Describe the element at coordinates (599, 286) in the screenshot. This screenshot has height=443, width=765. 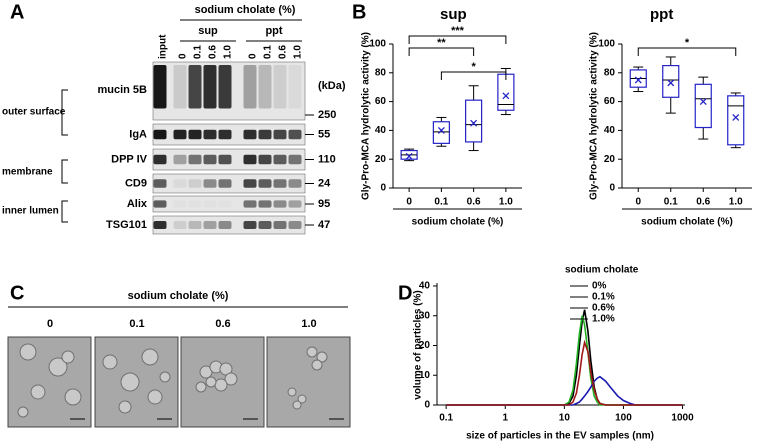
I see `legend-label: 0%` at that location.